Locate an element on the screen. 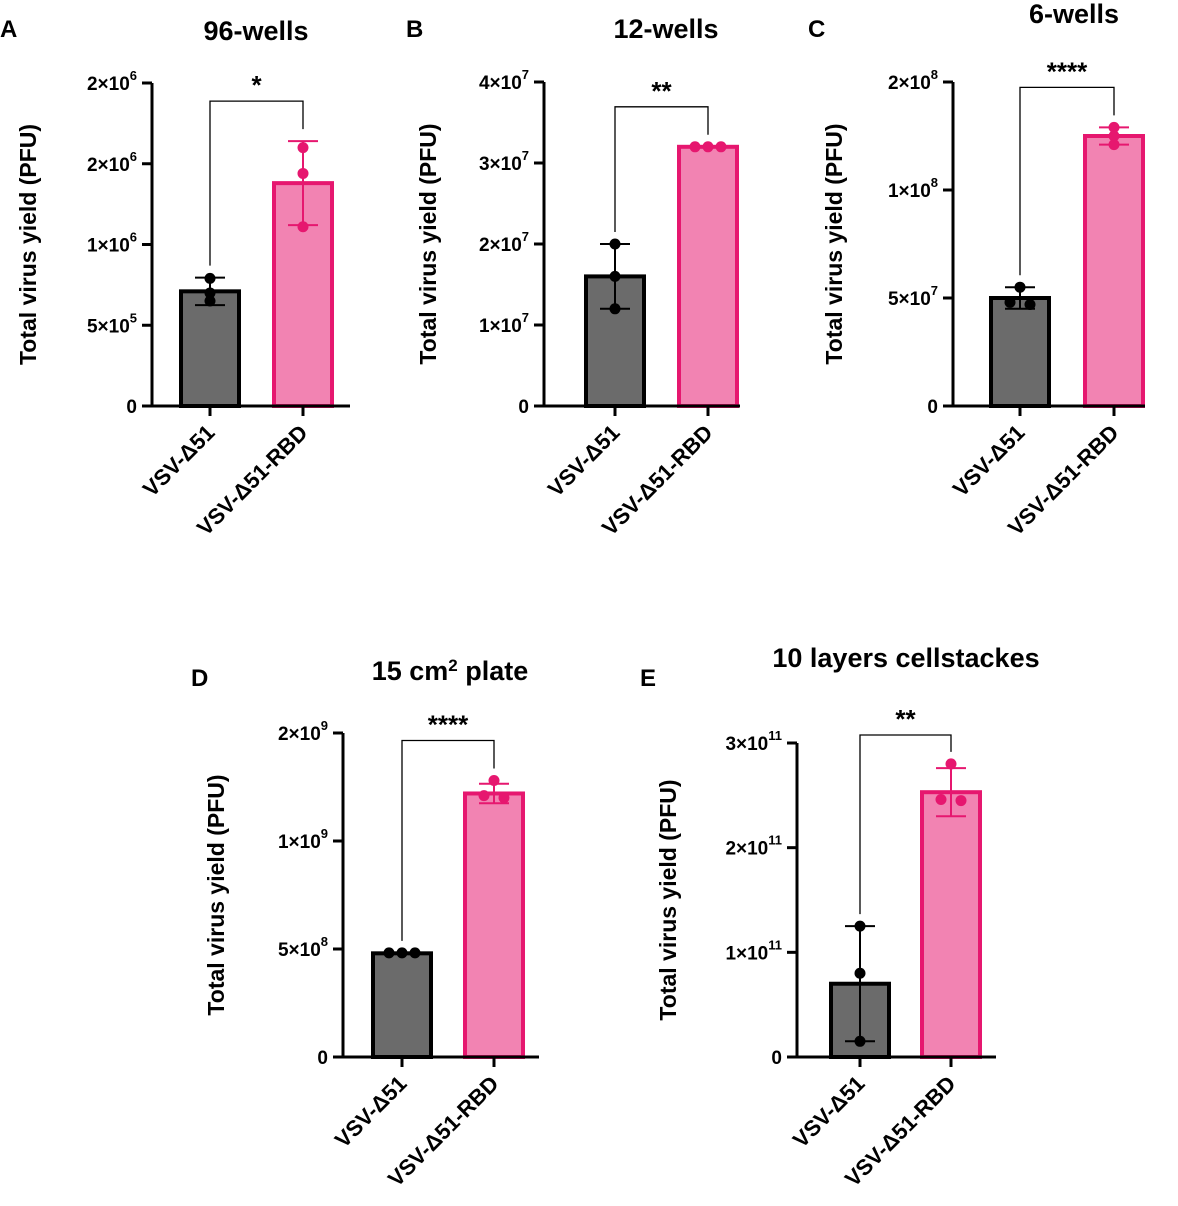 This screenshot has height=1206, width=1178. y-tick-label: 1×10¹¹ is located at coordinates (753, 950).